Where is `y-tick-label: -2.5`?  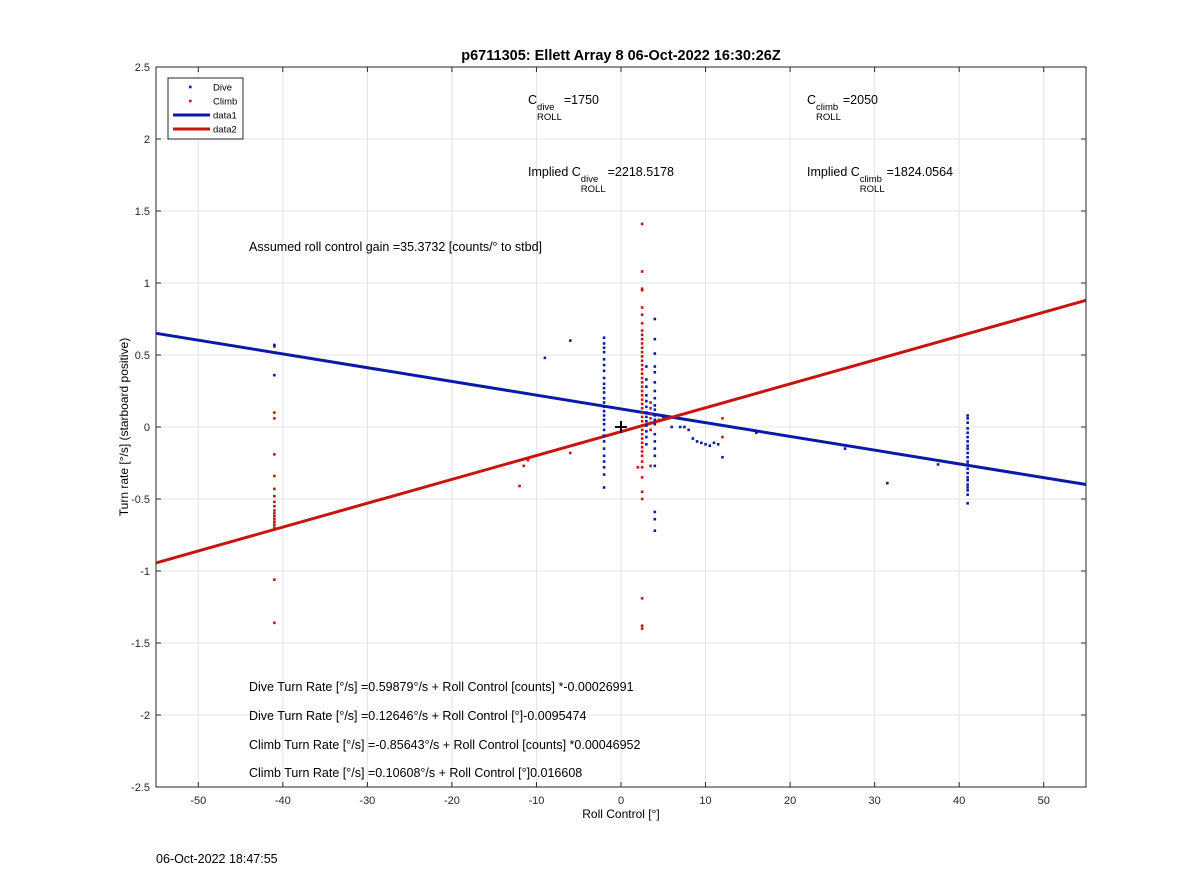
y-tick-label: -2.5 is located at coordinates (140, 788).